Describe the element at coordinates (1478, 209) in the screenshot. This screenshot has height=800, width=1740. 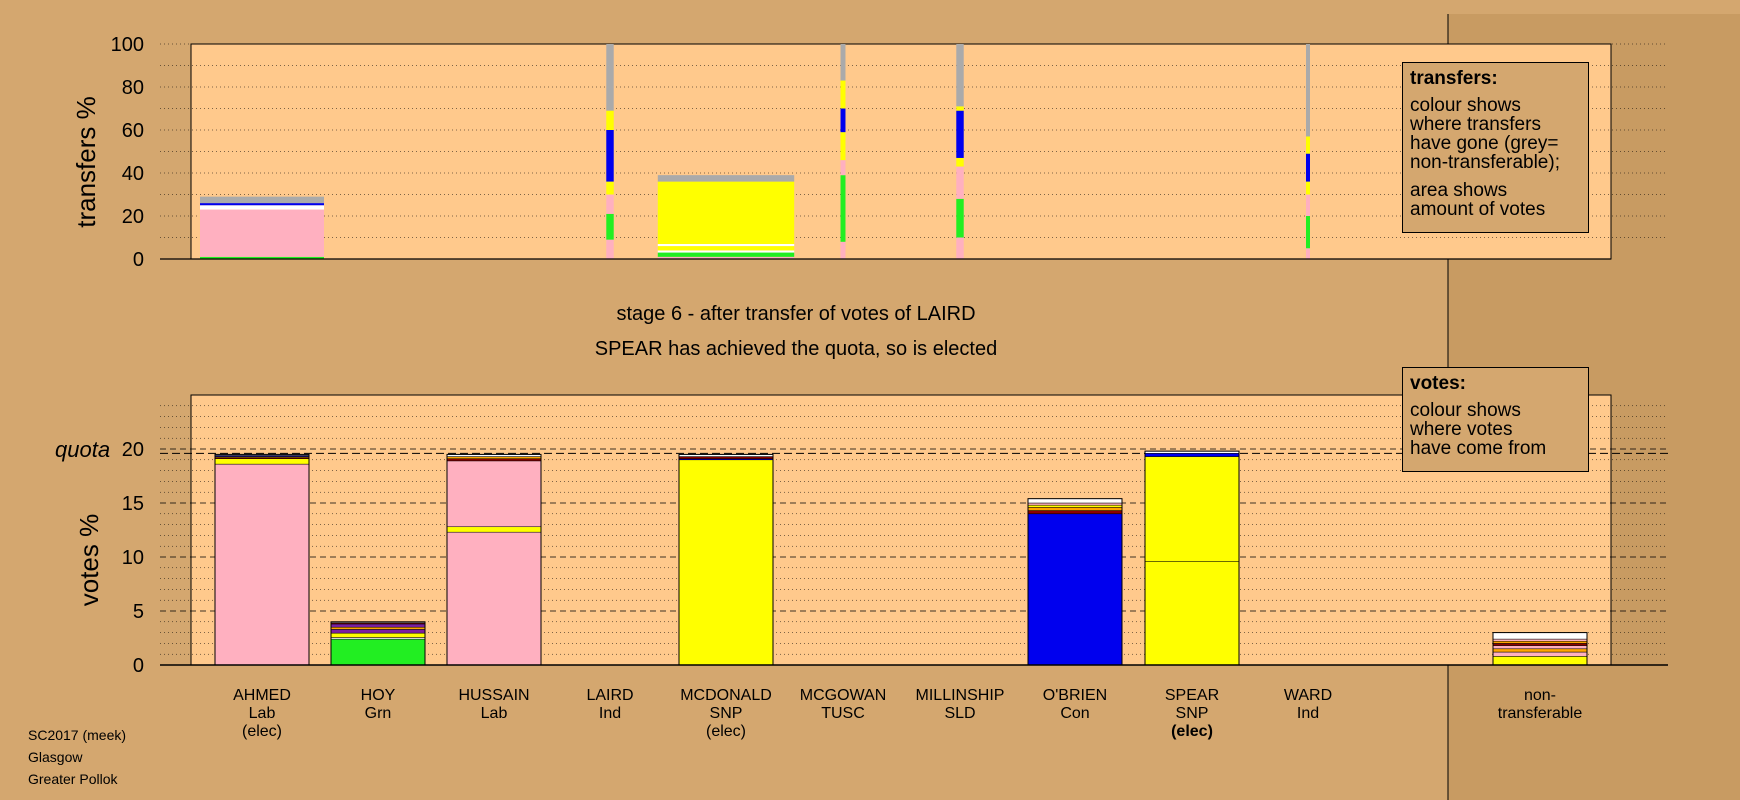
I see `transfers-legend-line: amount of votes` at that location.